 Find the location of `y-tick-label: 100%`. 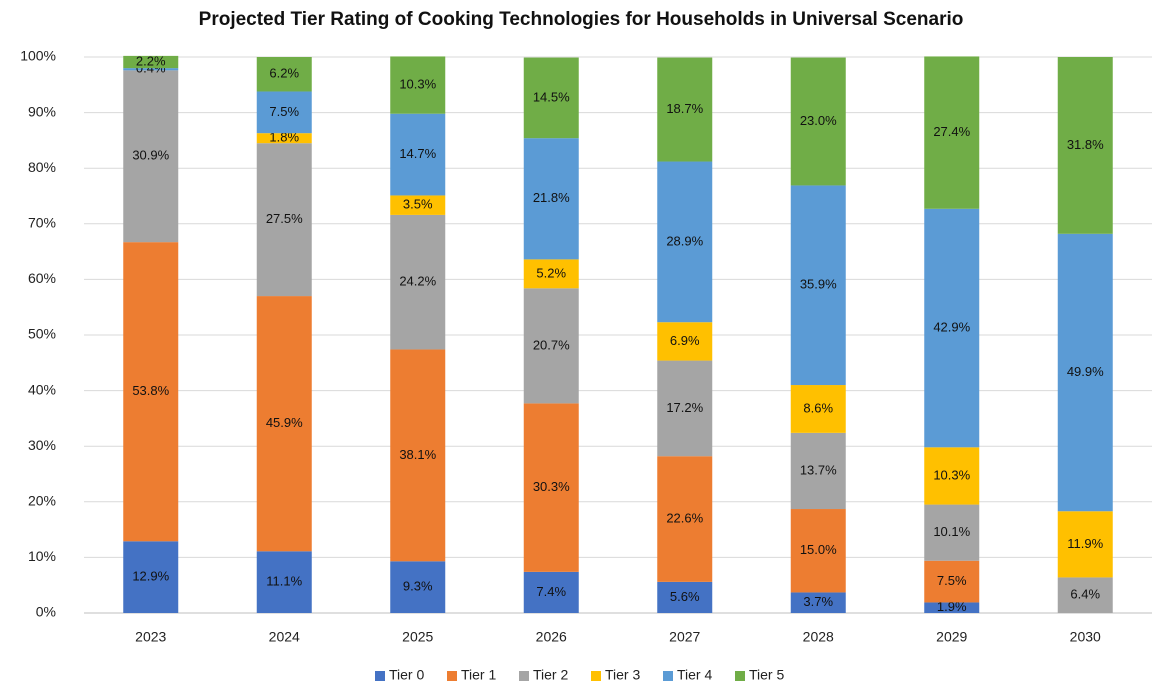

y-tick-label: 100% is located at coordinates (38, 56).